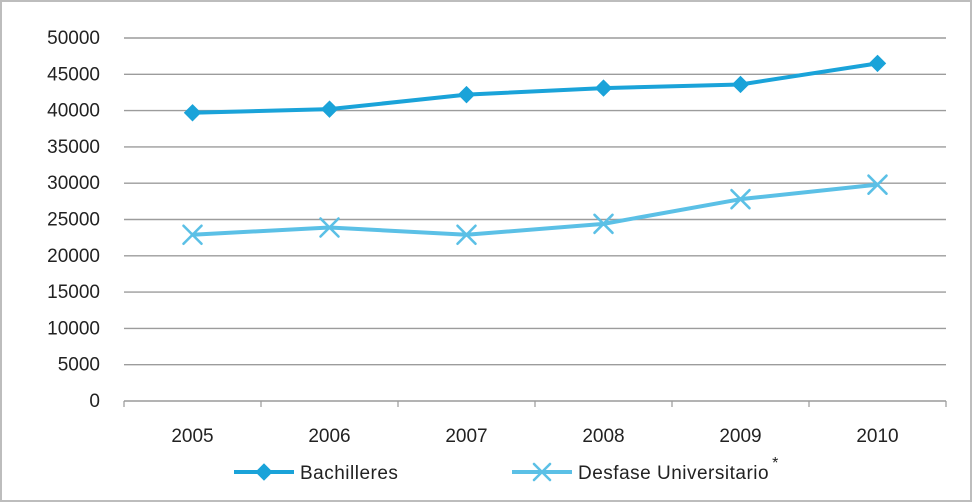 Image resolution: width=972 pixels, height=504 pixels. Describe the element at coordinates (603, 224) in the screenshot. I see `series-2-point-2008` at that location.